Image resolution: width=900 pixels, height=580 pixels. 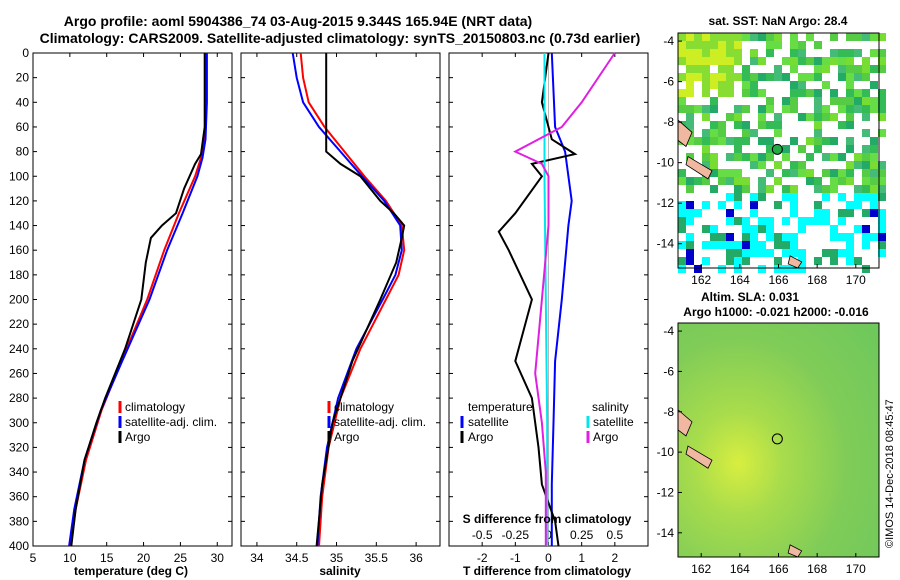 What do you see at coordinates (23, 152) in the screenshot?
I see `y-tick-label: 80` at bounding box center [23, 152].